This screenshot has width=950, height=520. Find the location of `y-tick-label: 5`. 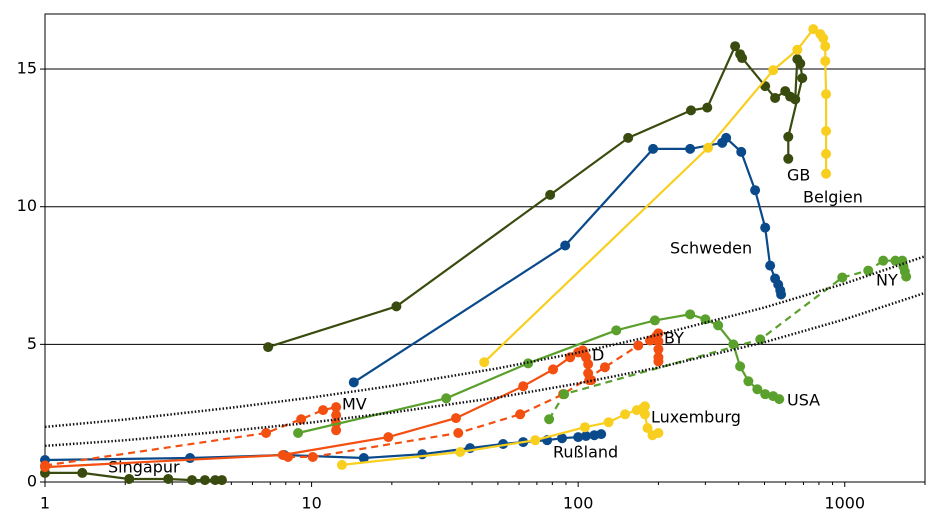

y-tick-label: 5 is located at coordinates (32, 343).